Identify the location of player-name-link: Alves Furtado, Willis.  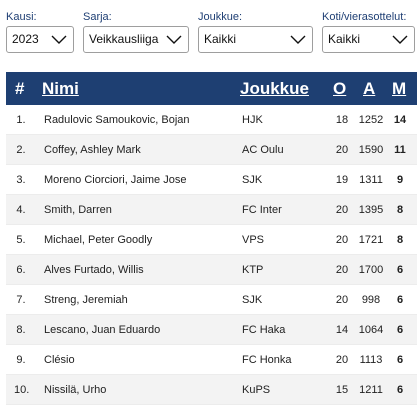
(94, 270).